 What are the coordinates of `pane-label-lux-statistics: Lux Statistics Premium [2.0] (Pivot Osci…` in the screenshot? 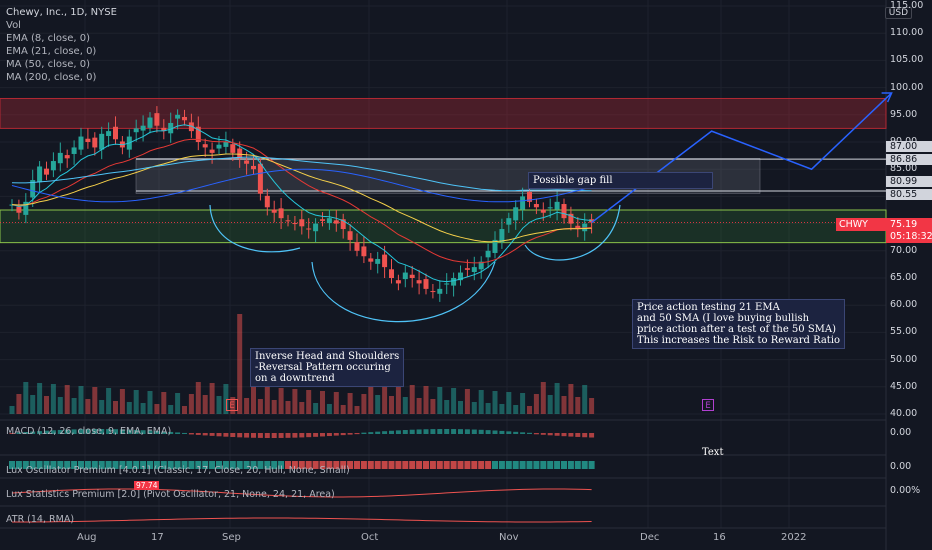 It's located at (170, 494).